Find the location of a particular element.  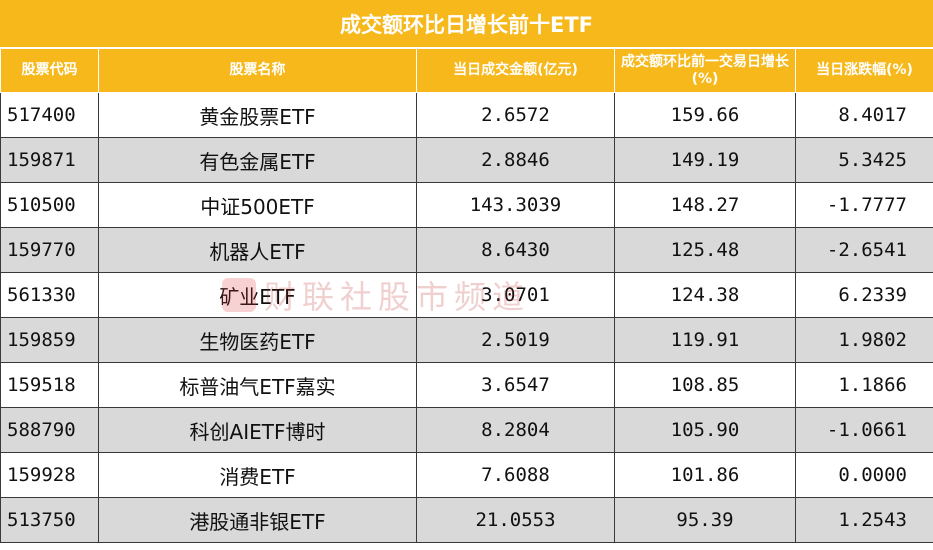

cell-code: 588790 is located at coordinates (49, 430).